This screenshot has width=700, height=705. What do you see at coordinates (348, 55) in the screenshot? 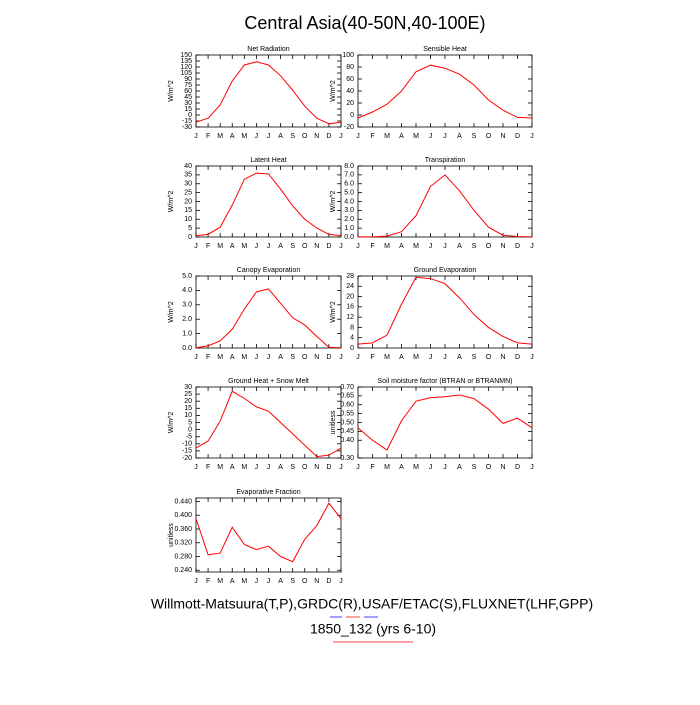
I see `y-tick-label: 100` at bounding box center [348, 55].